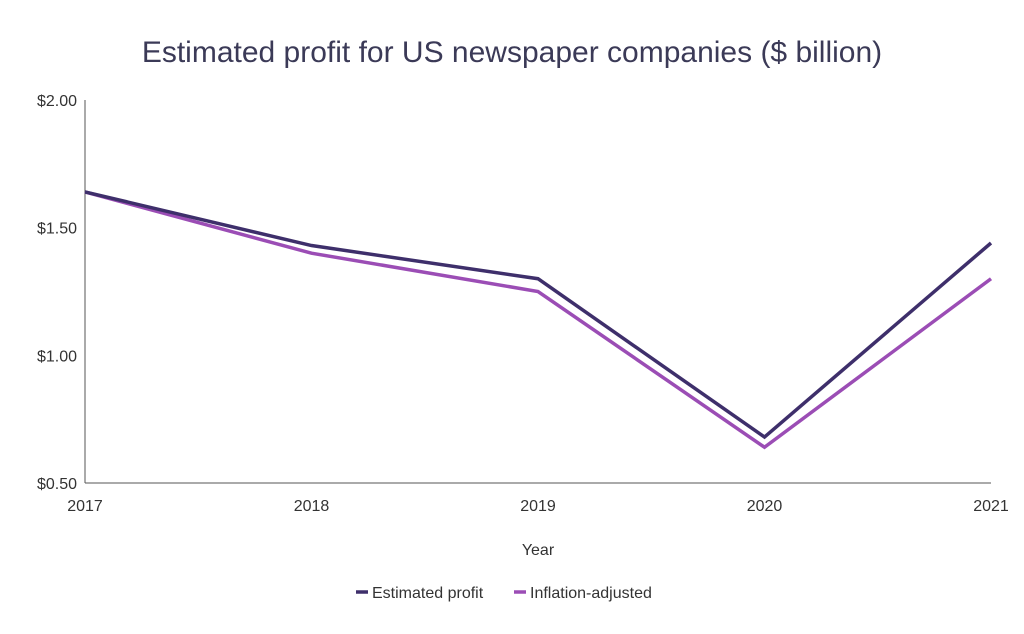 The image size is (1024, 634). What do you see at coordinates (538, 550) in the screenshot?
I see `x-axis-title: Year` at bounding box center [538, 550].